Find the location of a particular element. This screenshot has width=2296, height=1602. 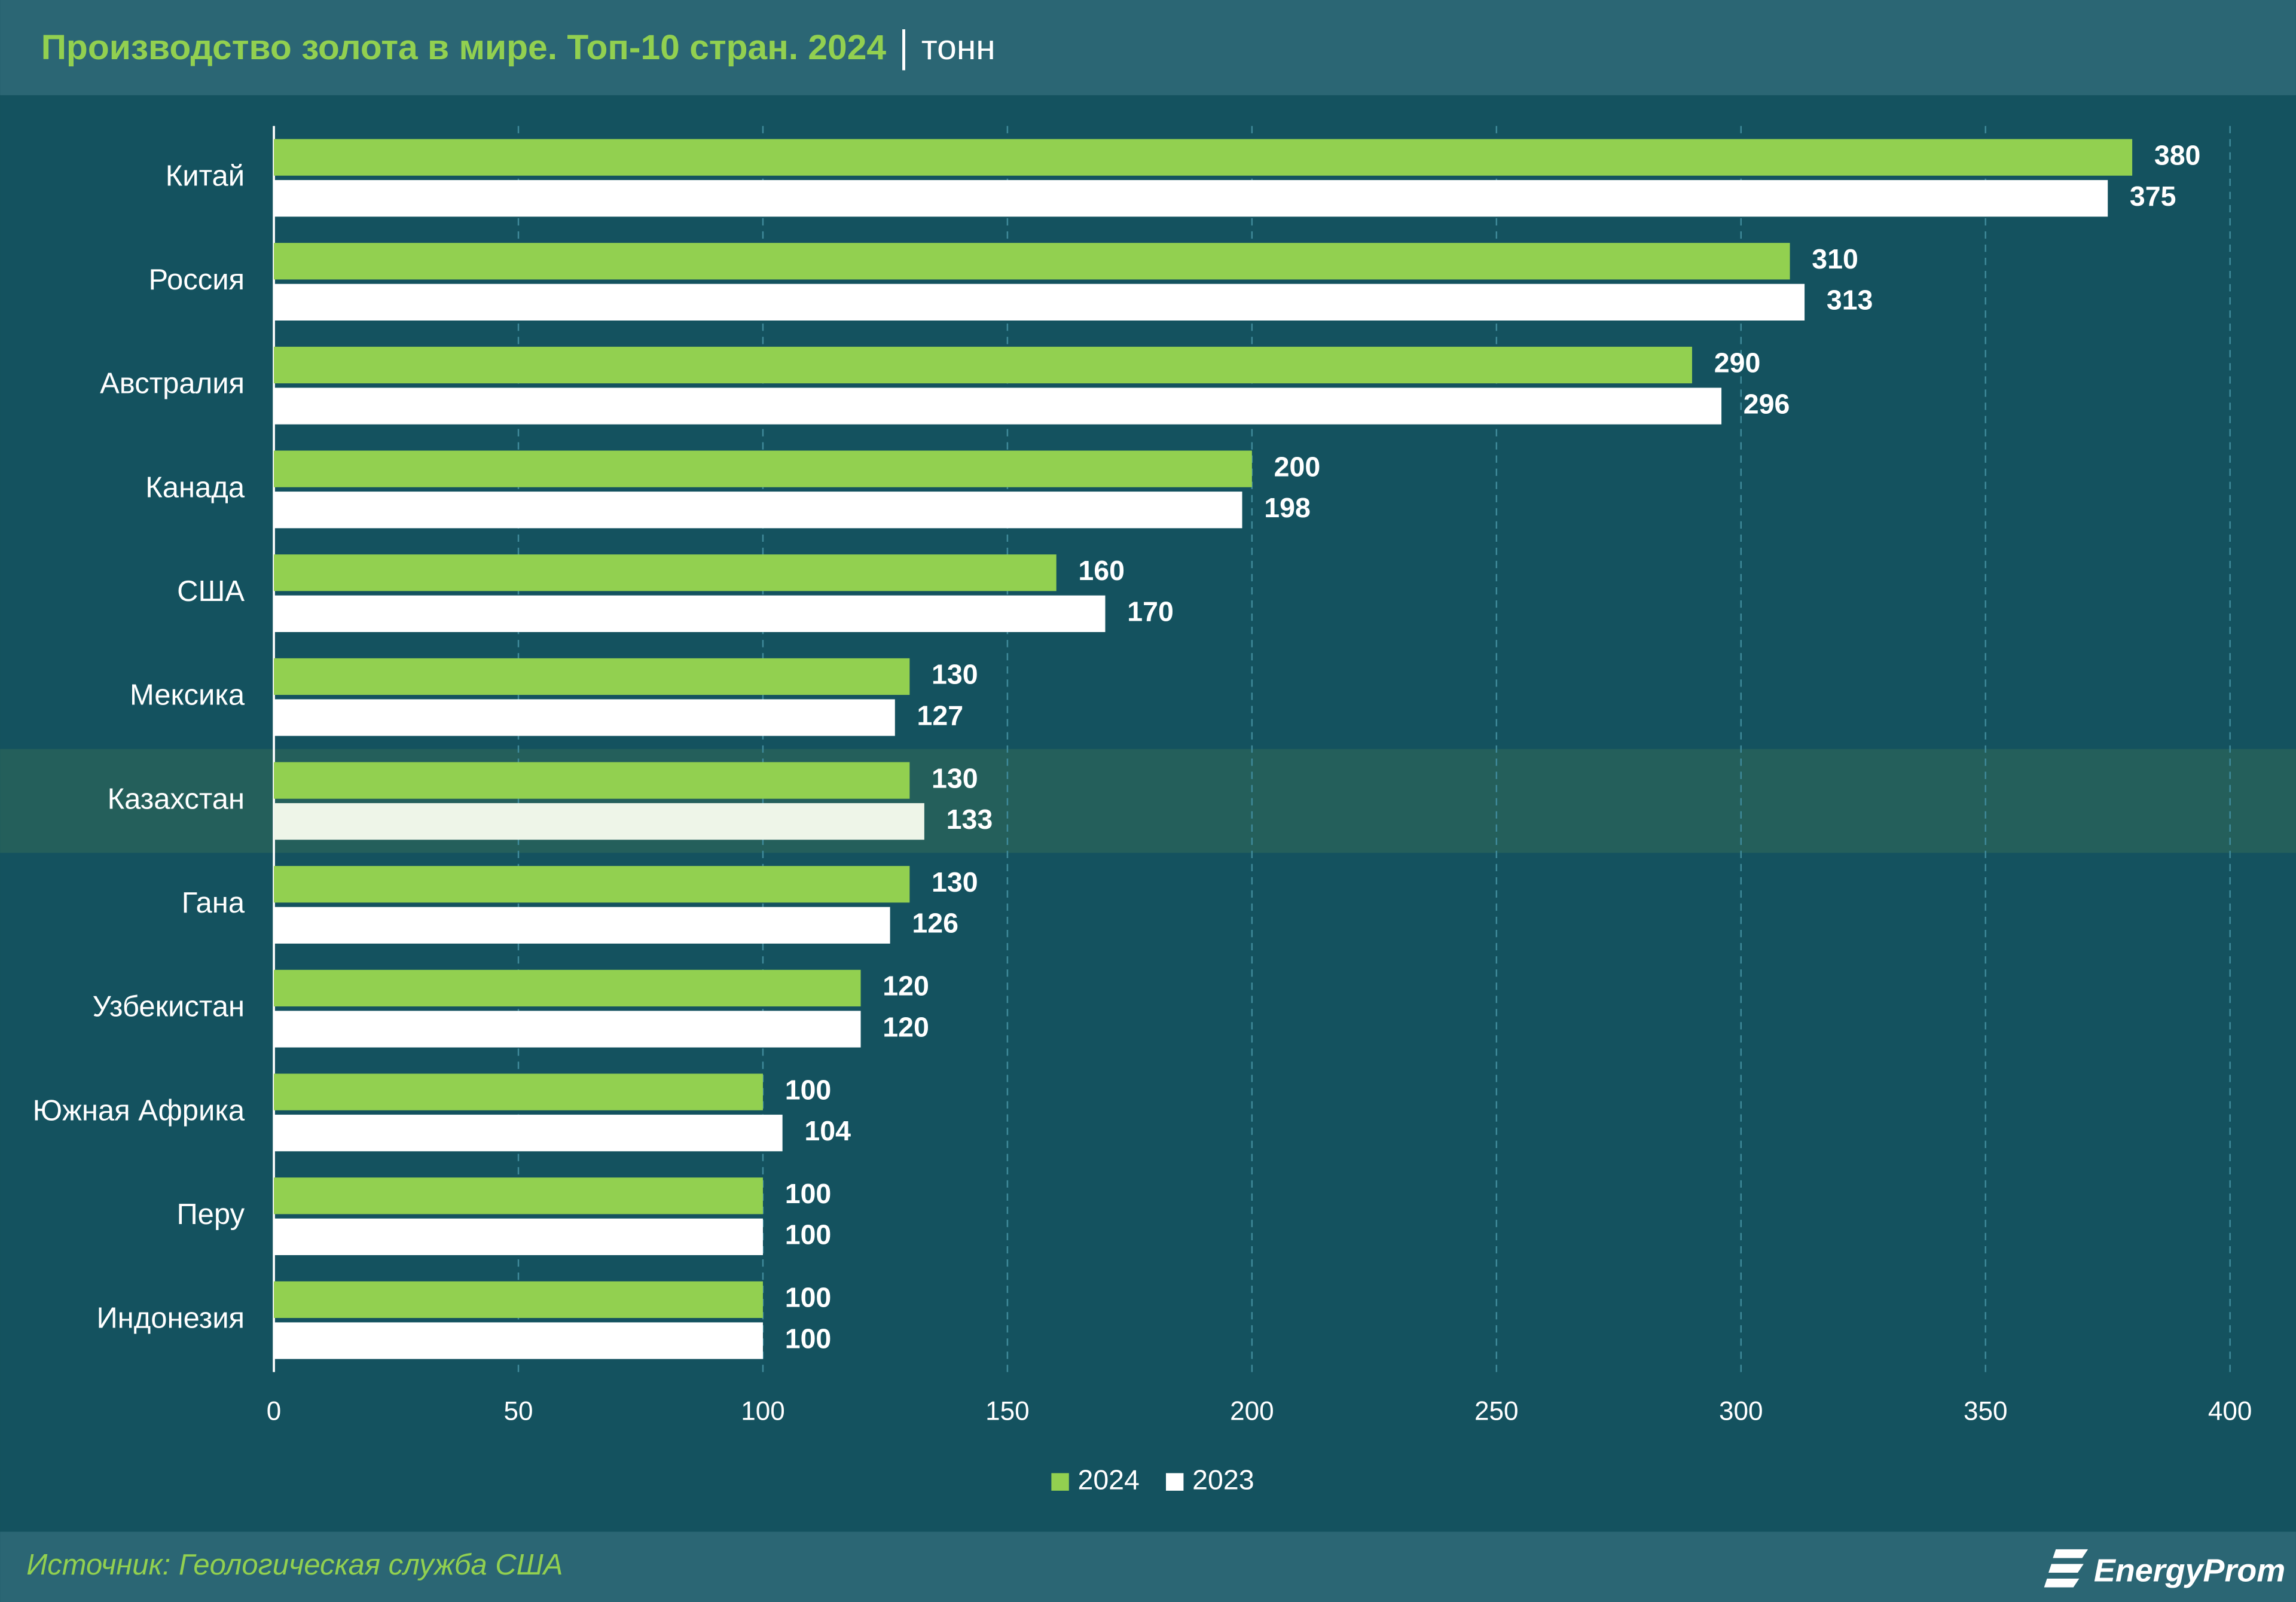

y-tick-label: Казахстан is located at coordinates (176, 799).